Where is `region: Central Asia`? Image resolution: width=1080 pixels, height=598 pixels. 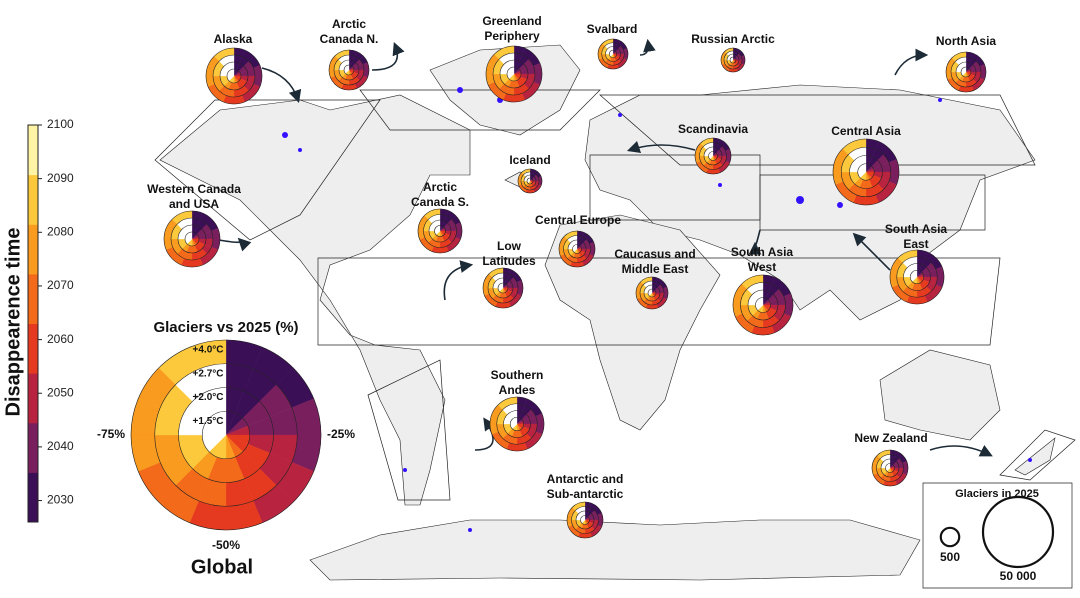
region: Central Asia is located at coordinates (866, 165).